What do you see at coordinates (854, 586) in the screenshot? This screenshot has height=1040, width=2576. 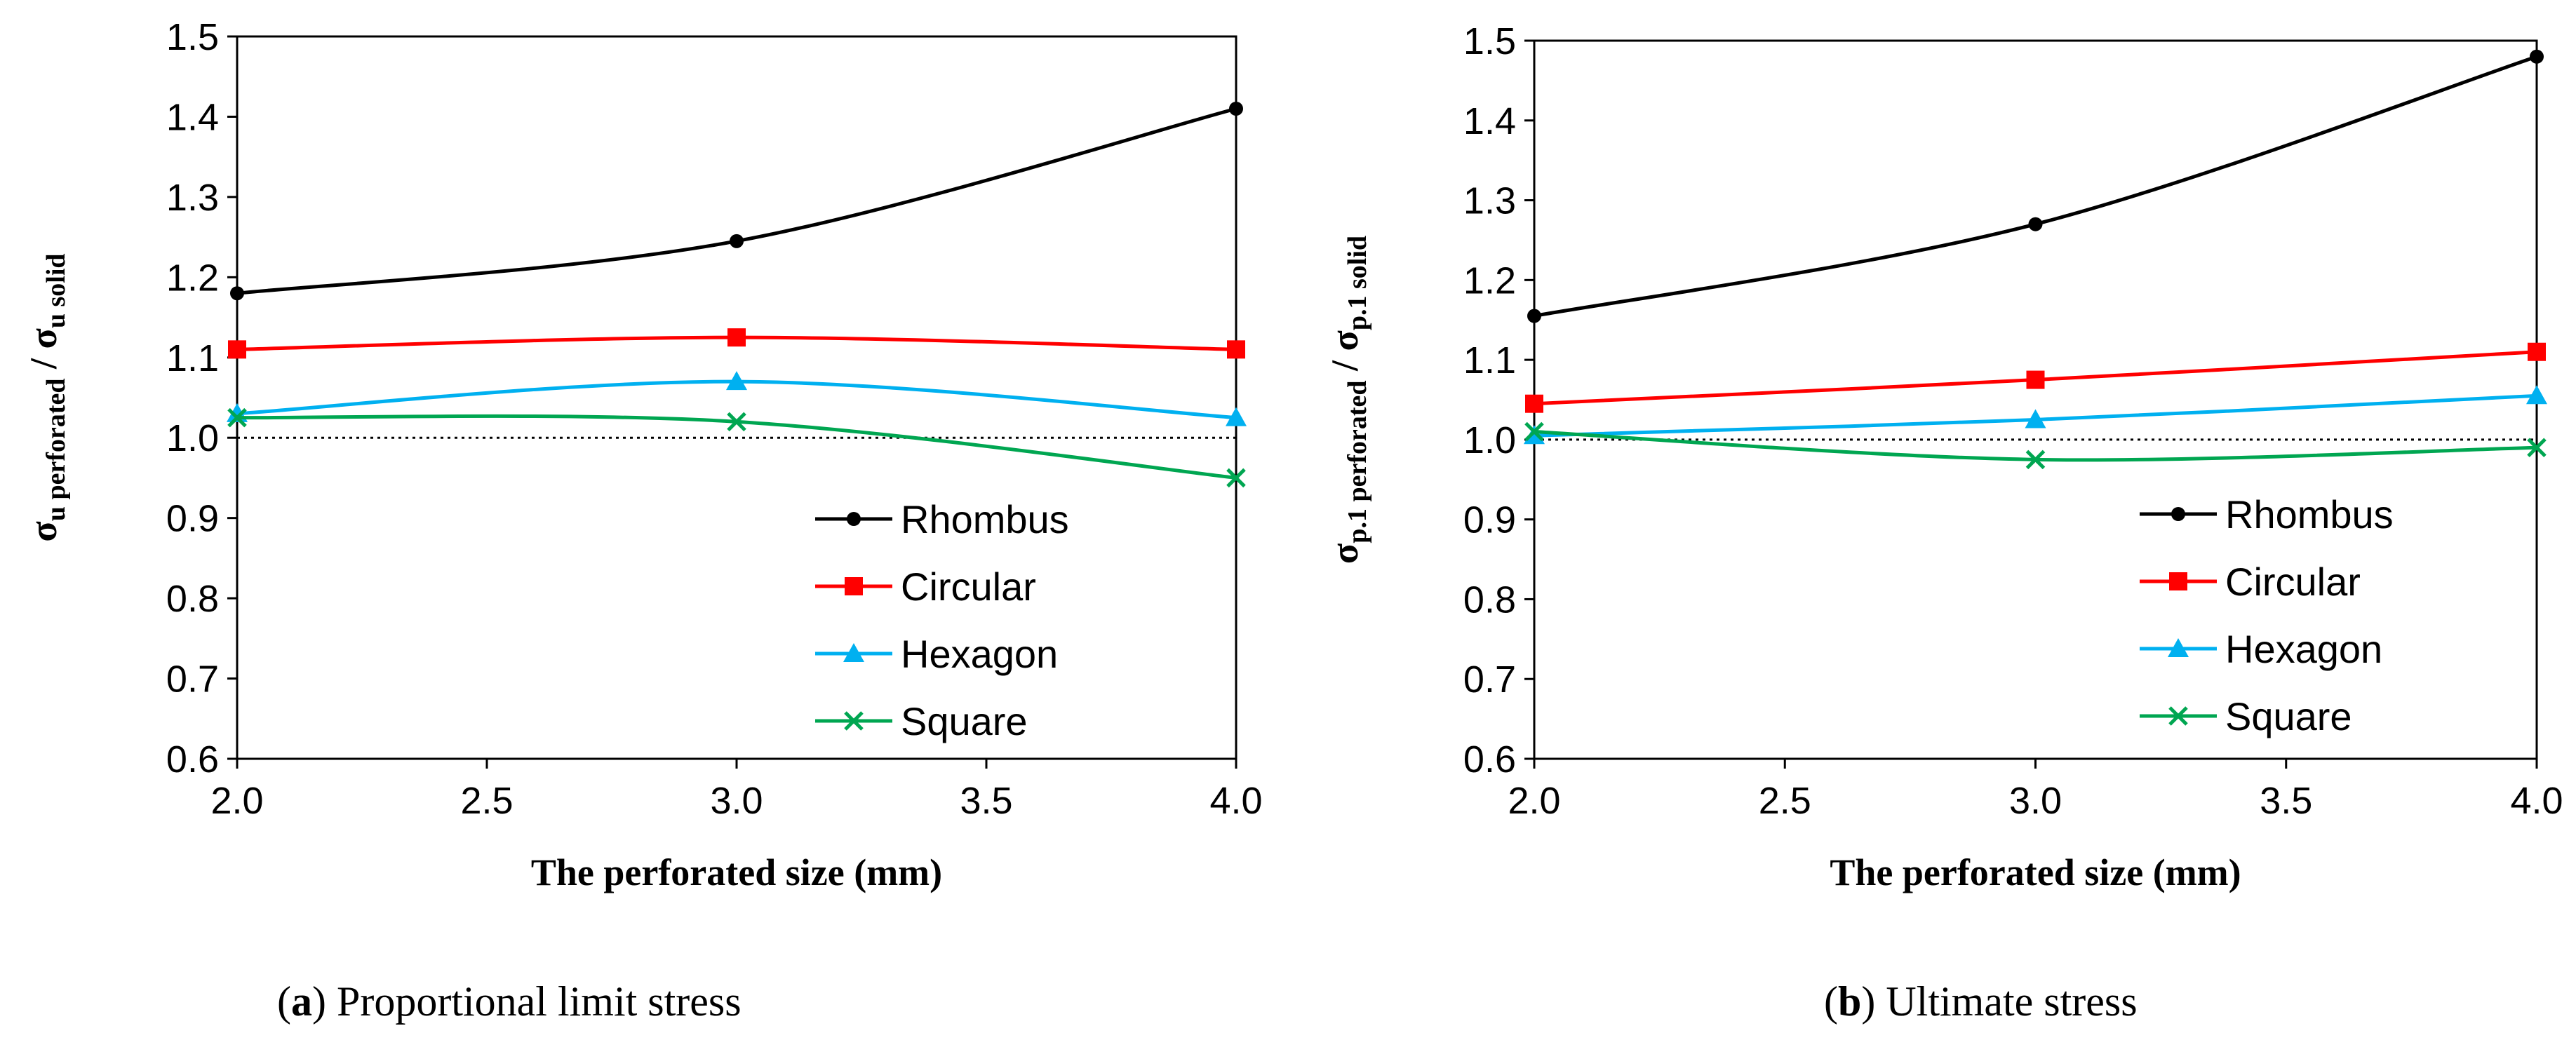 I see `legend-marker-circular` at bounding box center [854, 586].